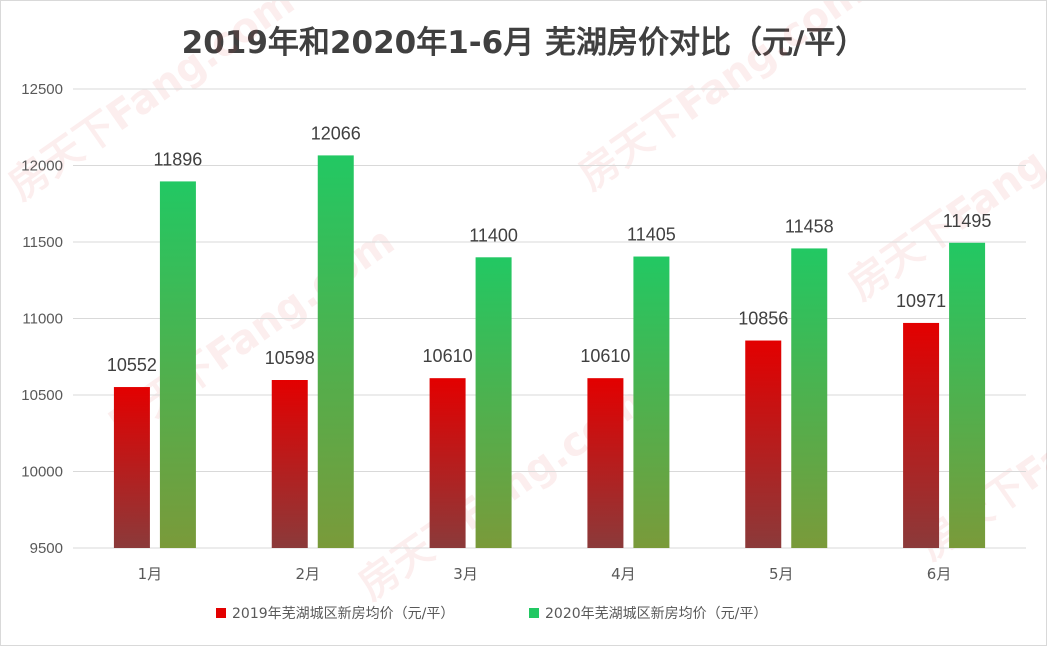  What do you see at coordinates (921, 301) in the screenshot?
I see `data-label: 10971` at bounding box center [921, 301].